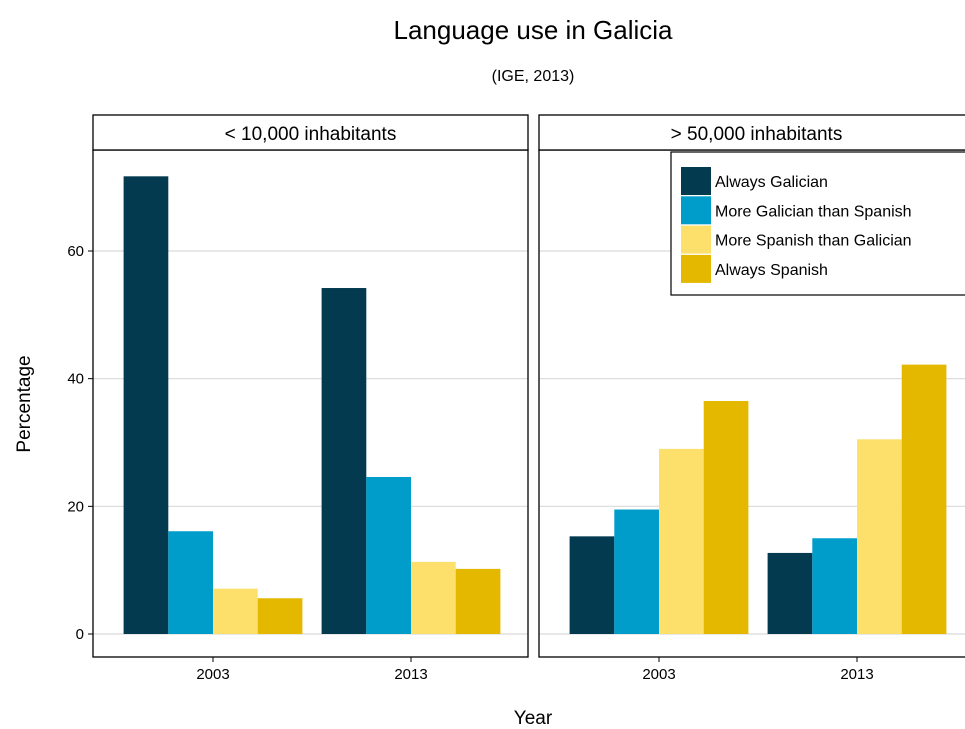 Image resolution: width=965 pixels, height=729 pixels. I want to click on y-tick-label: 60, so click(75, 251).